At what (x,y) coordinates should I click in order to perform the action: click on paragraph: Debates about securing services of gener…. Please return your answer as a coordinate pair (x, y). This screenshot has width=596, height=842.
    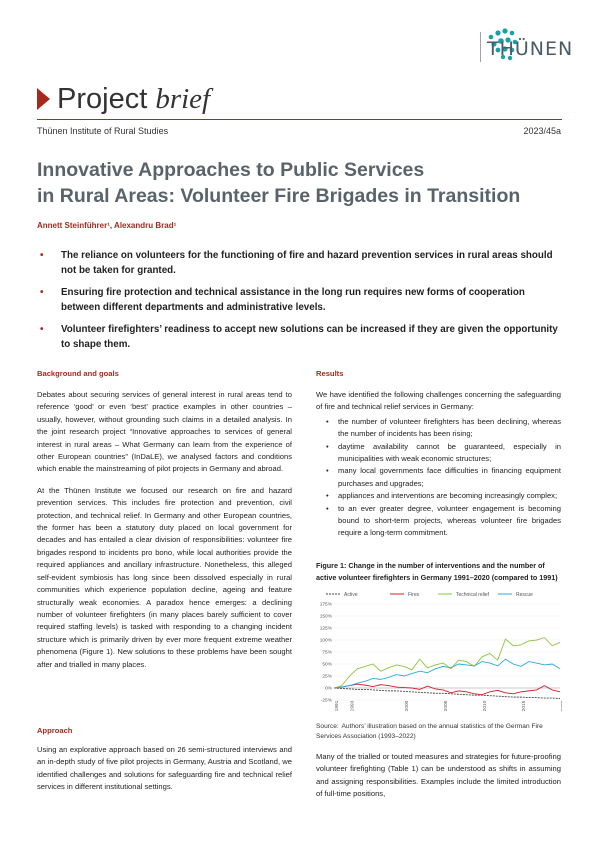
    Looking at the image, I should click on (164, 432).